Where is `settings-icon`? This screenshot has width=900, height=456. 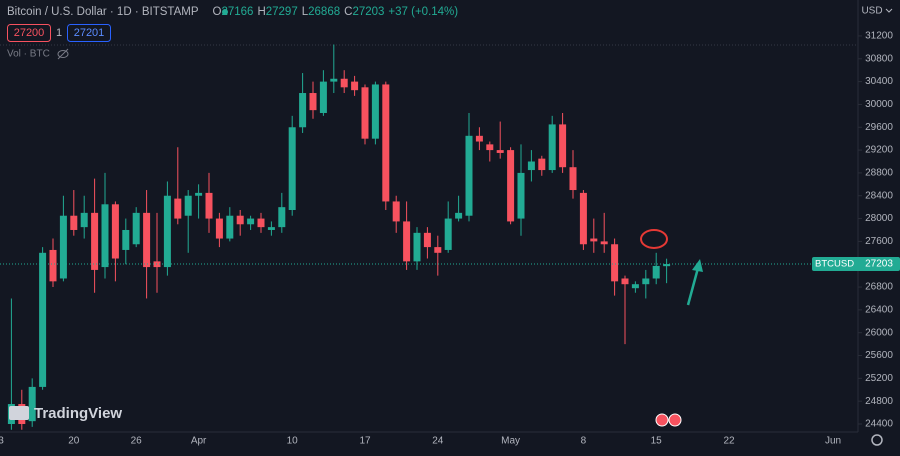
settings-icon is located at coordinates (877, 440).